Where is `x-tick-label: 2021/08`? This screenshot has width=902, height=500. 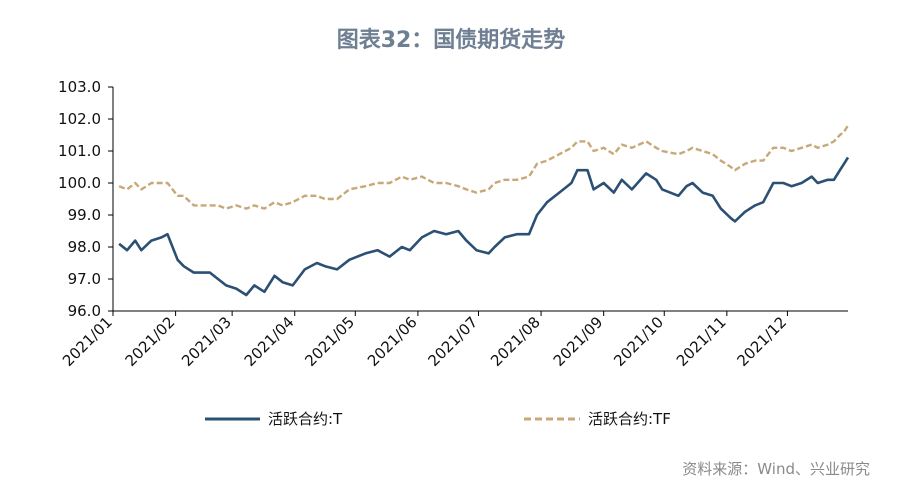
x-tick-label: 2021/08 is located at coordinates (515, 341).